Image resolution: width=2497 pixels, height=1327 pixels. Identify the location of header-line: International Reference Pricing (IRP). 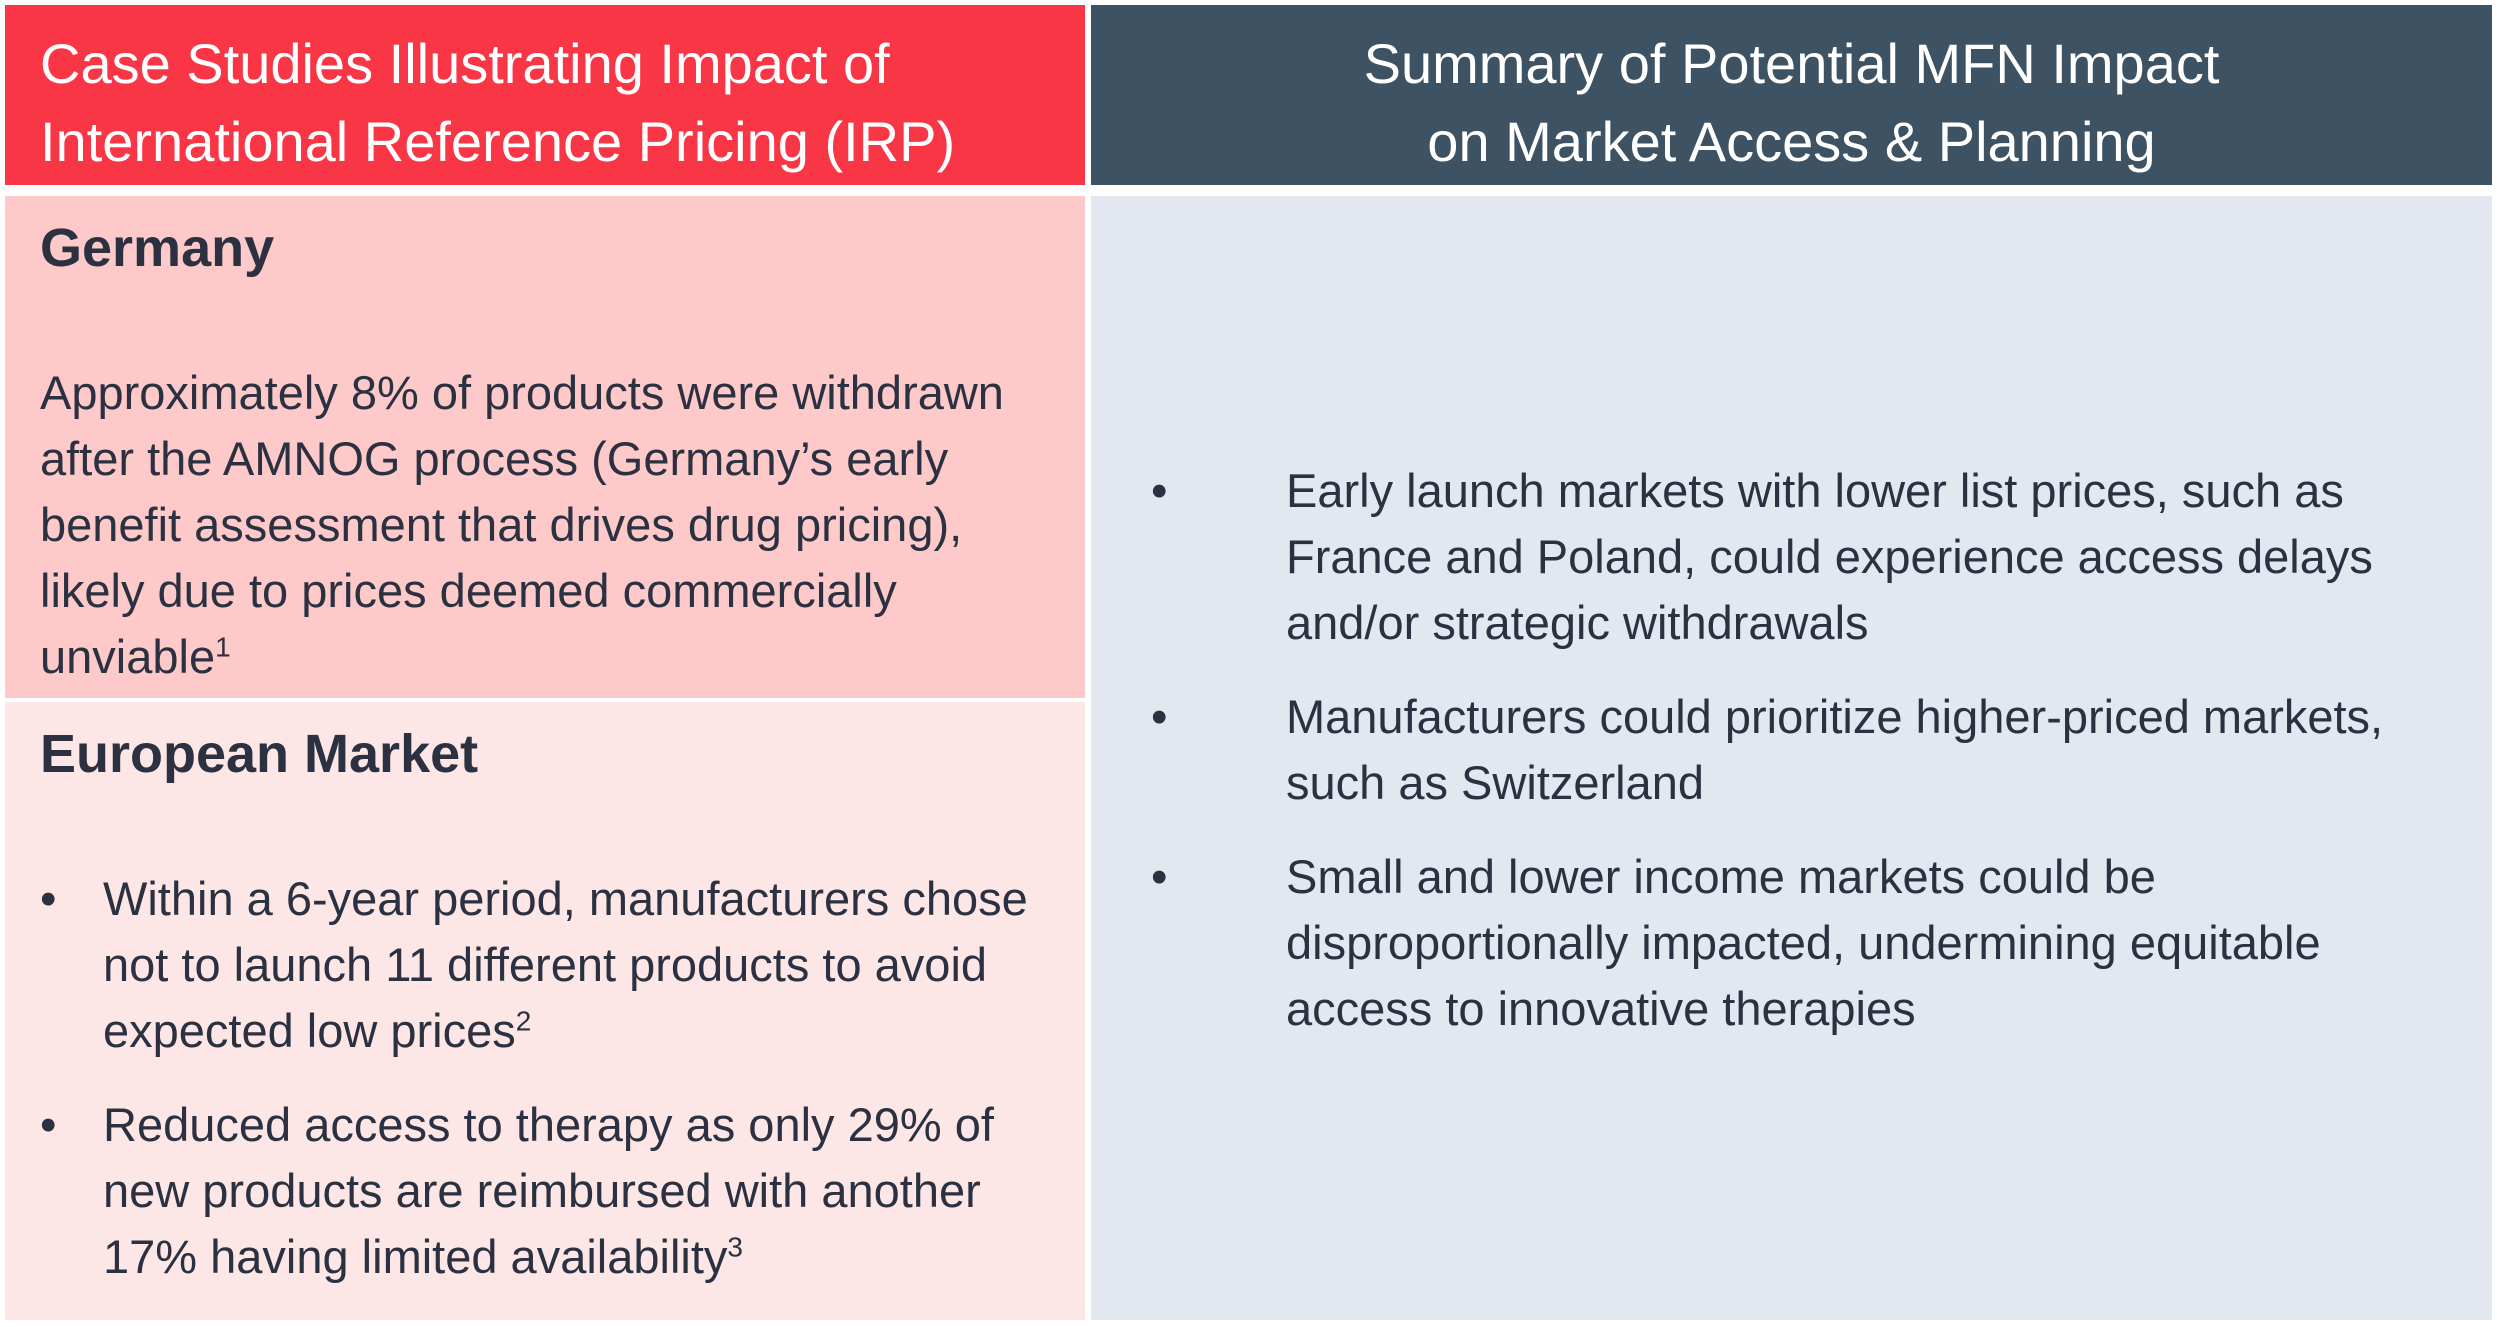
(498, 141).